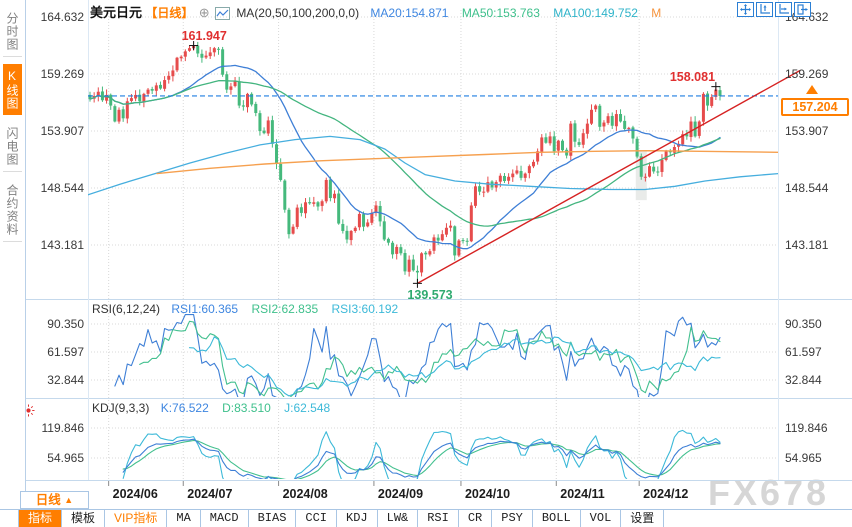 This screenshot has height=527, width=852. What do you see at coordinates (769, 492) in the screenshot?
I see `fx678-watermark: FX678` at bounding box center [769, 492].